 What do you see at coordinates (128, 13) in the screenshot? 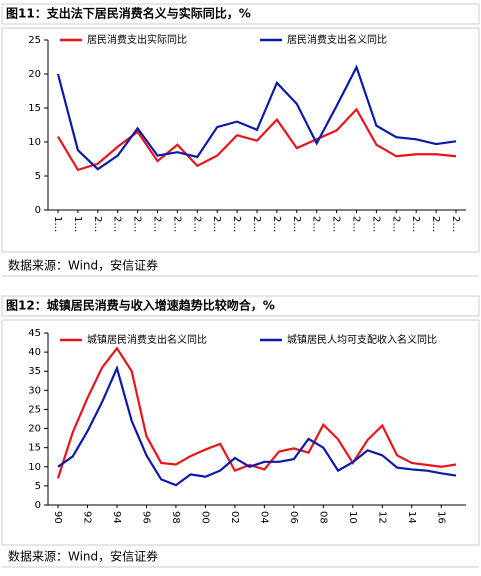
I see `caption: 图11：支出法下居民消费名义与实际同比，%` at bounding box center [128, 13].